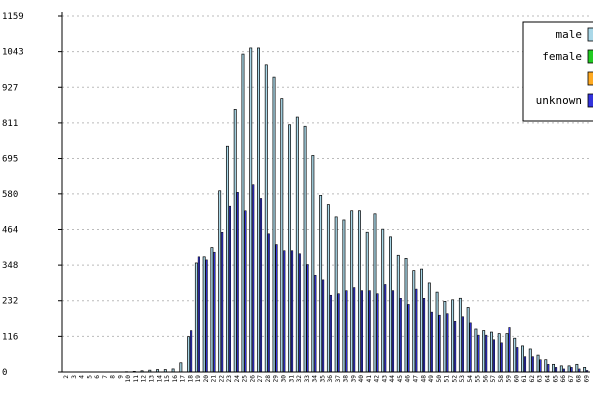  What do you see at coordinates (136, 379) in the screenshot?
I see `x-tick-label: 11` at bounding box center [136, 379].